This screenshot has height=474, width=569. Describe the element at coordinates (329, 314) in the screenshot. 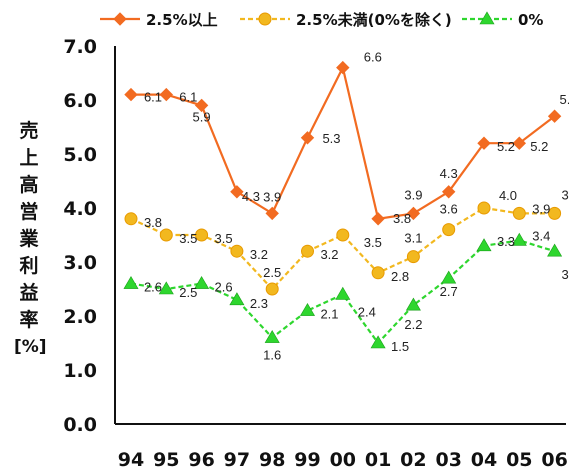

I see `data-label: 2.1` at that location.